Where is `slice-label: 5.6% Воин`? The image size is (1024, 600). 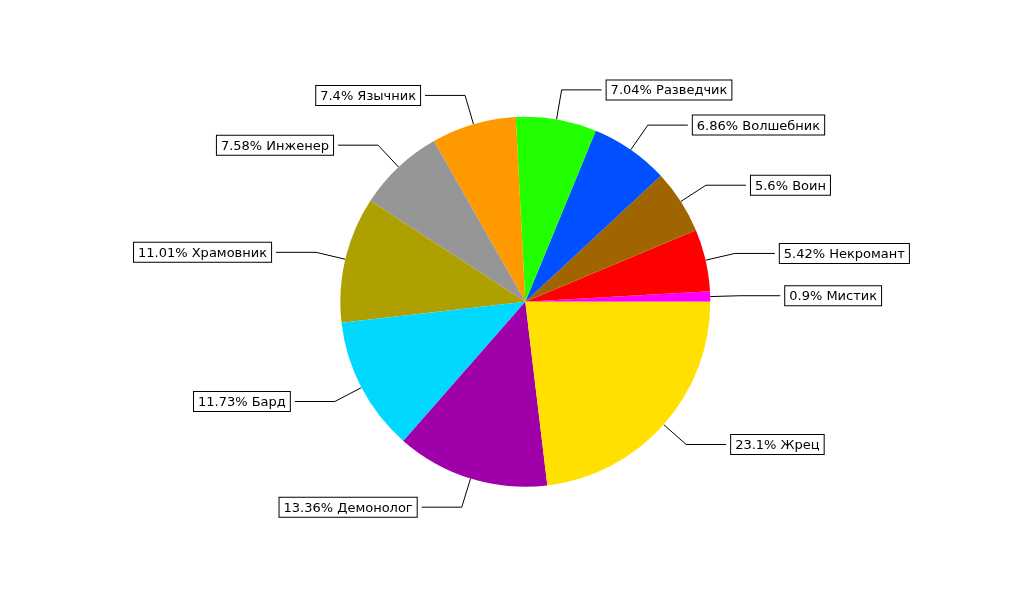
slice-label: 5.6% Воин is located at coordinates (790, 185).